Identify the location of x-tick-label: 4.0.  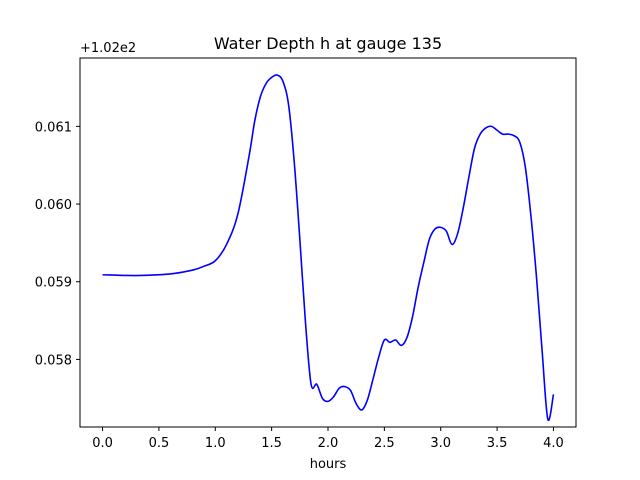
(553, 443).